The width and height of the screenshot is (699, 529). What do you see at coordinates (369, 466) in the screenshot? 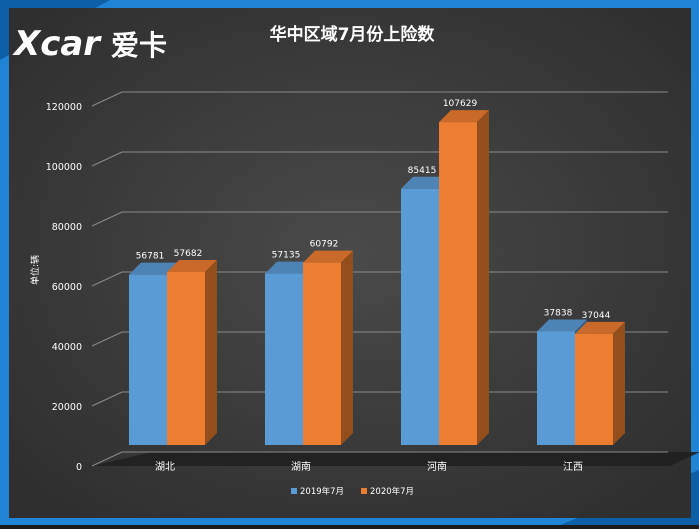
I see `x-axis-ticks: 湖北 湖南 河南 江西` at bounding box center [369, 466].